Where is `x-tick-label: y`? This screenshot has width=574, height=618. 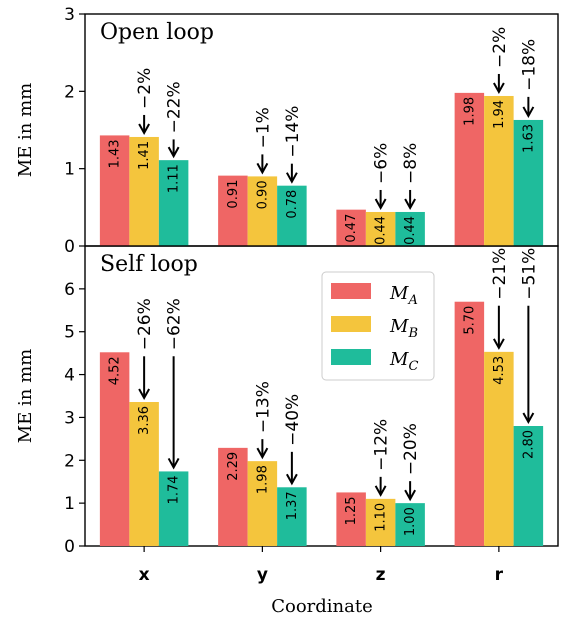 x-tick-label: y is located at coordinates (262, 575).